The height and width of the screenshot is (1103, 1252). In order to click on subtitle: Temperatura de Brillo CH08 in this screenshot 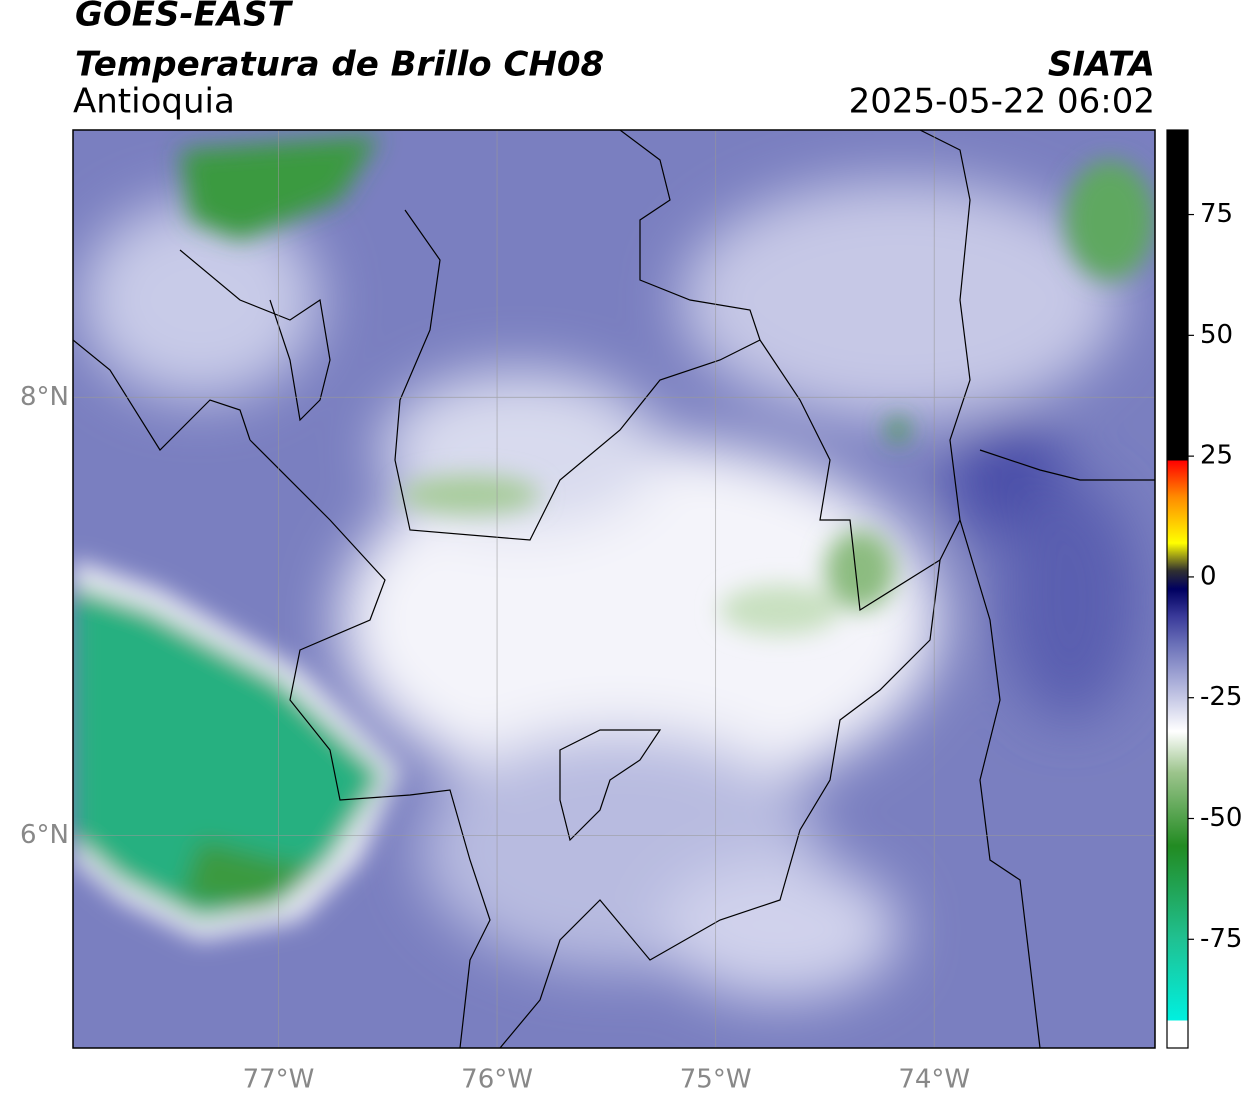, I will do `click(339, 65)`.